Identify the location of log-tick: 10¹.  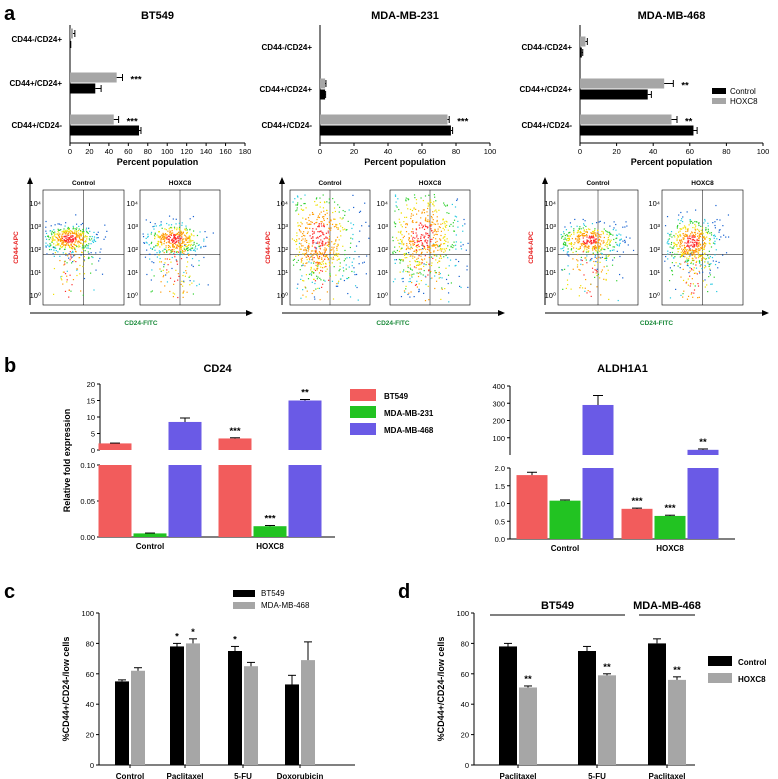
(382, 272).